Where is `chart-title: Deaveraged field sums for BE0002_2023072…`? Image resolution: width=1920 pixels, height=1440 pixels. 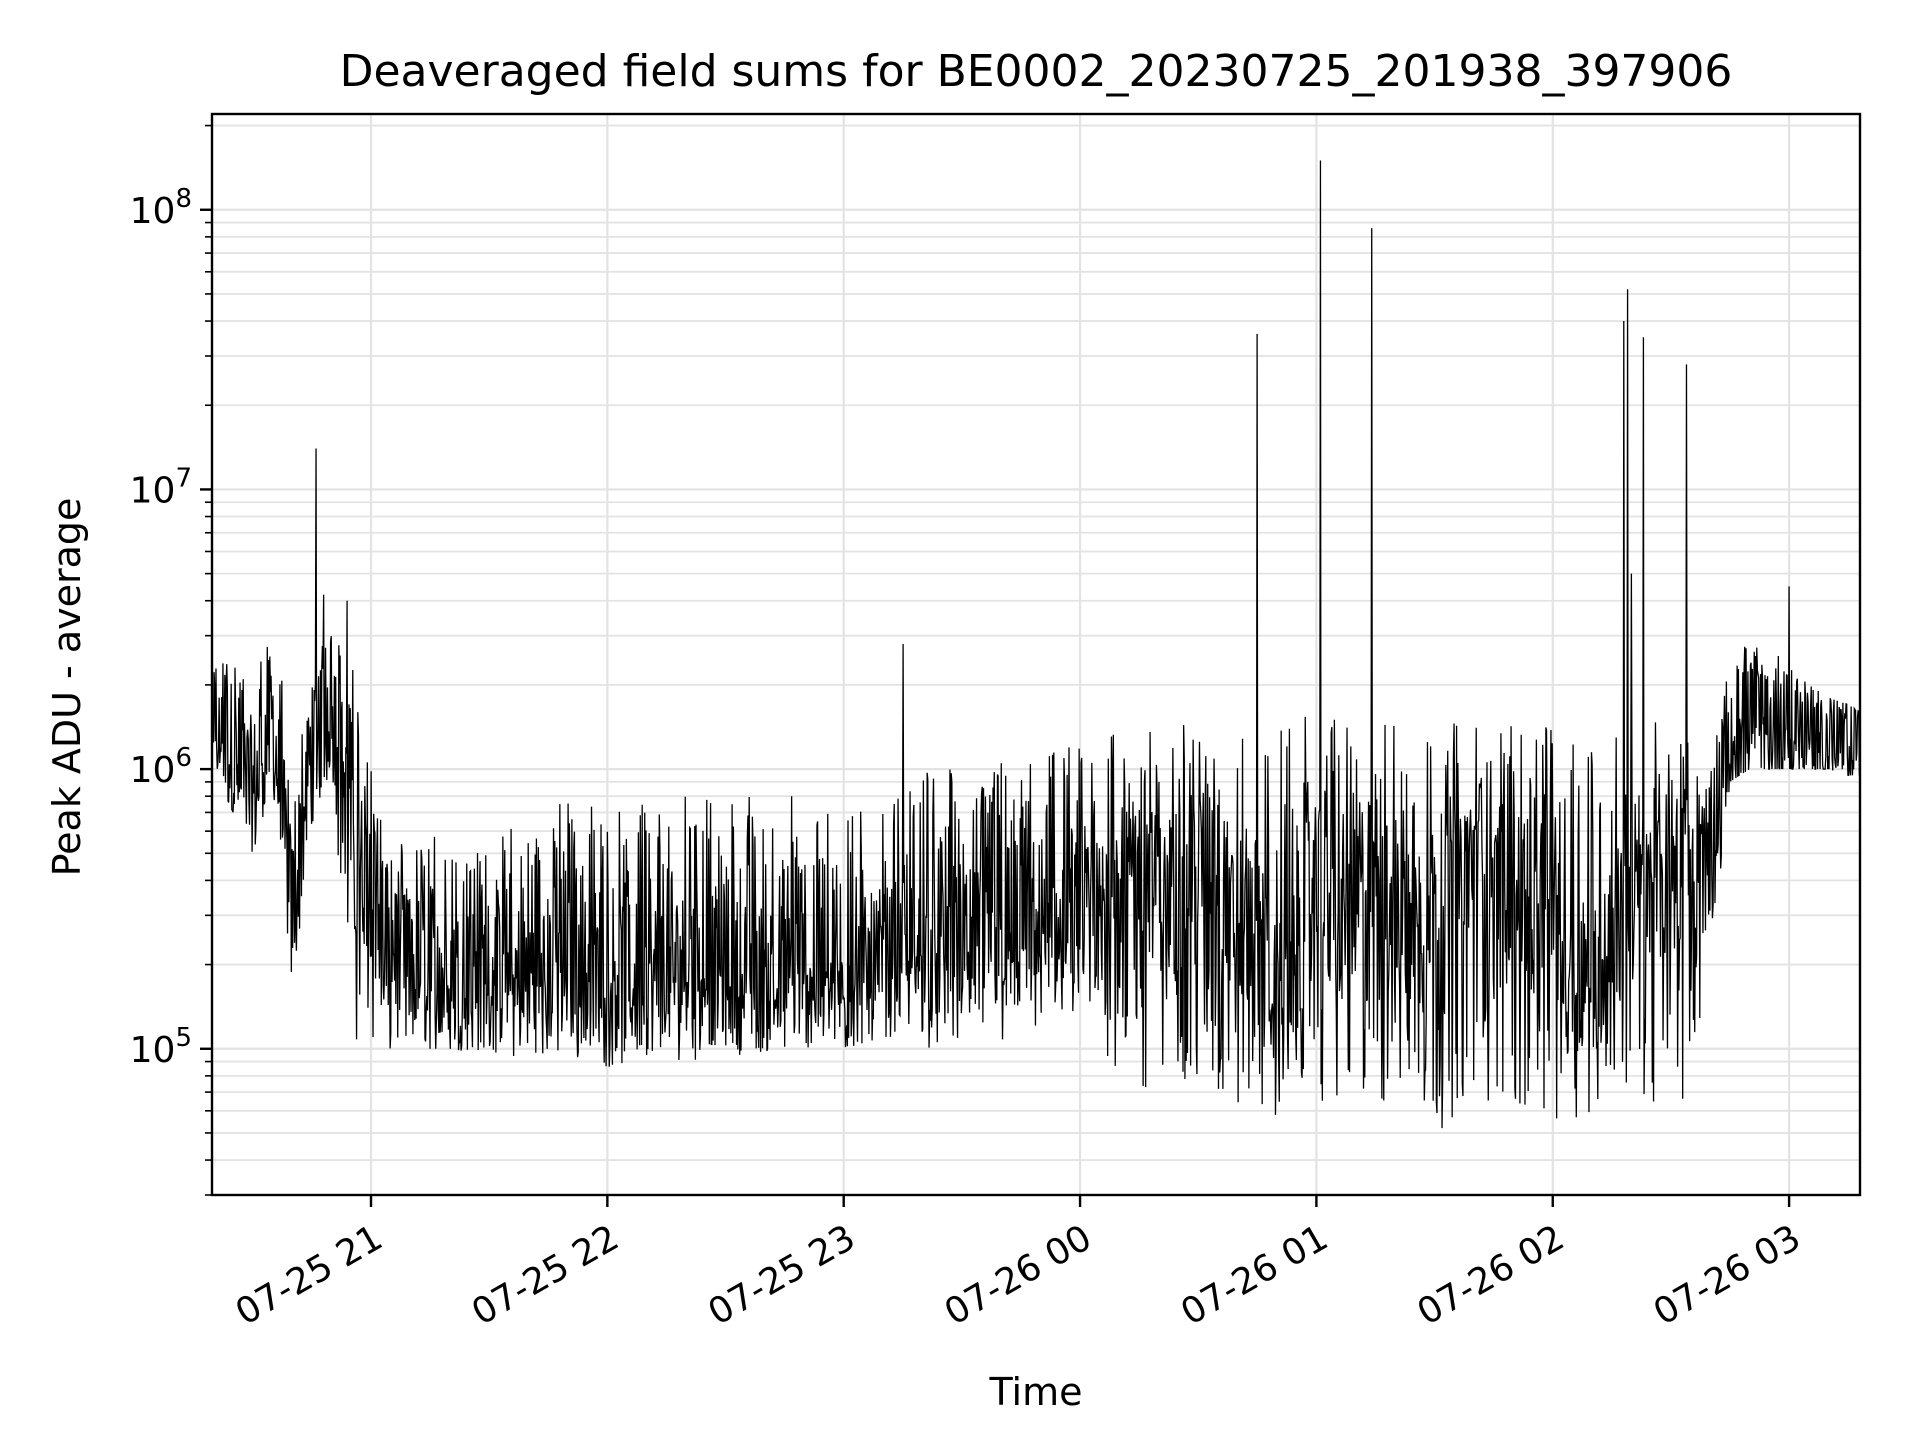 chart-title: Deaveraged field sums for BE0002_2023072… is located at coordinates (1036, 71).